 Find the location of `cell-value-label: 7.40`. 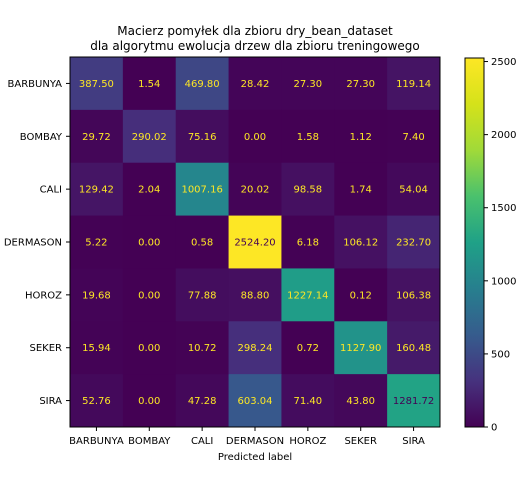

cell-value-label: 7.40 is located at coordinates (413, 137).